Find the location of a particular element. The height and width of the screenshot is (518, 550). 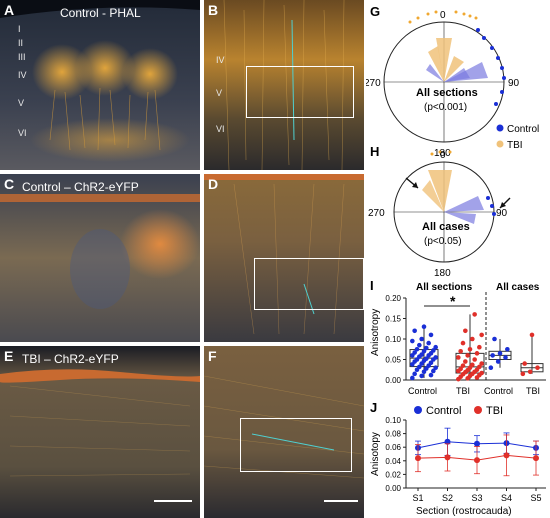

x-tick-label: S5 is located at coordinates (535, 498).